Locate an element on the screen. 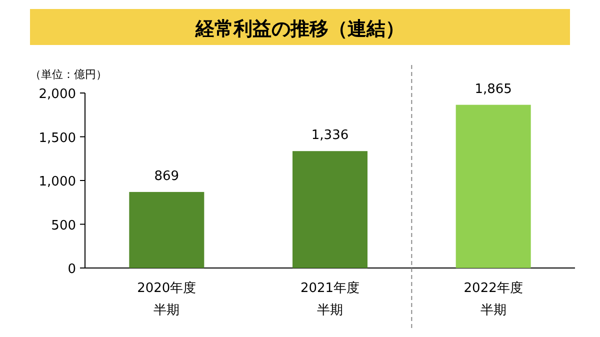  y-tick-label: 2,000 is located at coordinates (57, 94).